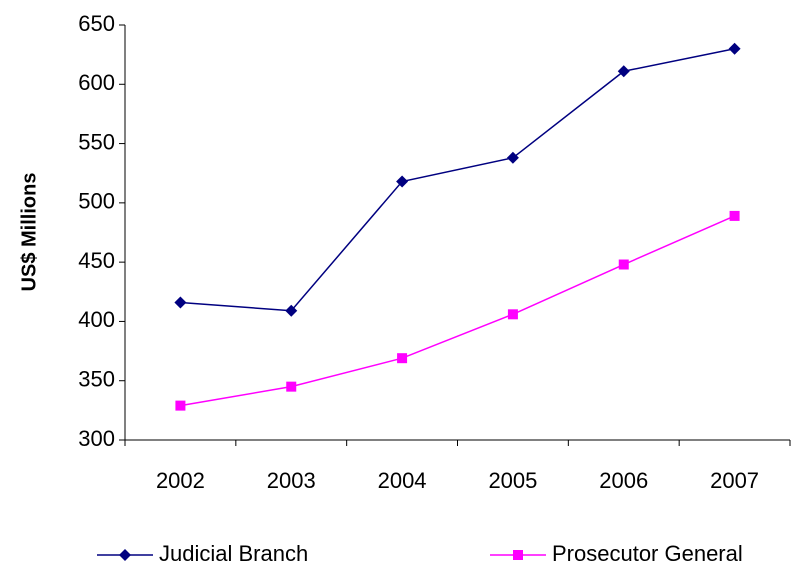 Image resolution: width=795 pixels, height=569 pixels. Describe the element at coordinates (647, 553) in the screenshot. I see `legend-label: Prosecutor General` at that location.